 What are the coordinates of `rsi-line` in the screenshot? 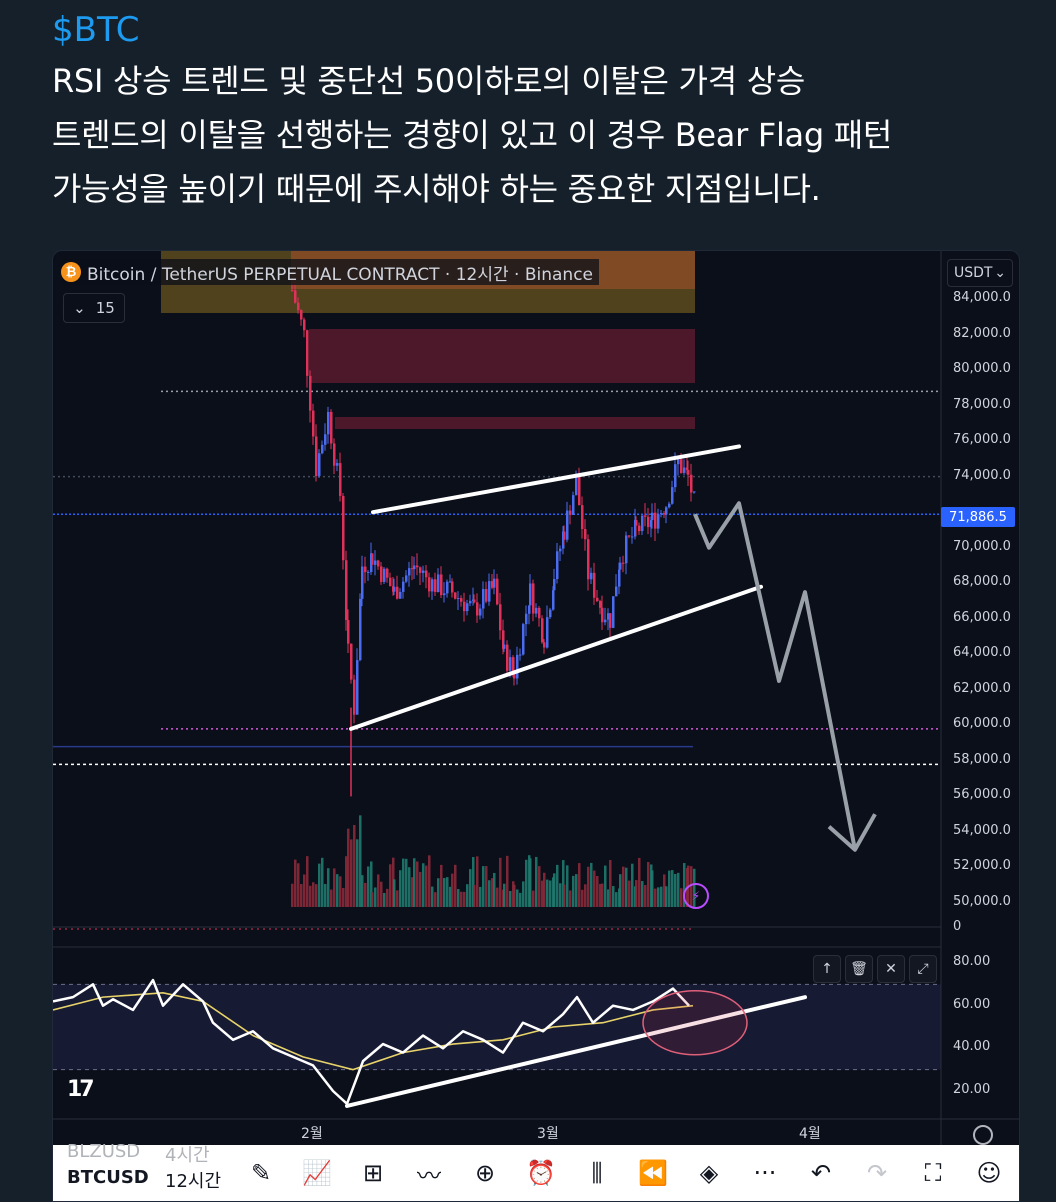 It's located at (371, 1042).